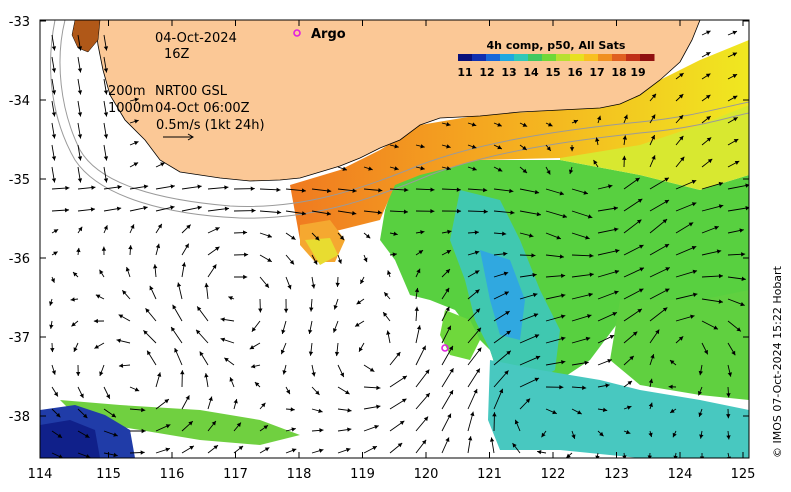 Image resolution: width=791 pixels, height=492 pixels. What do you see at coordinates (180, 422) in the screenshot?
I see `sst-green-west` at bounding box center [180, 422].